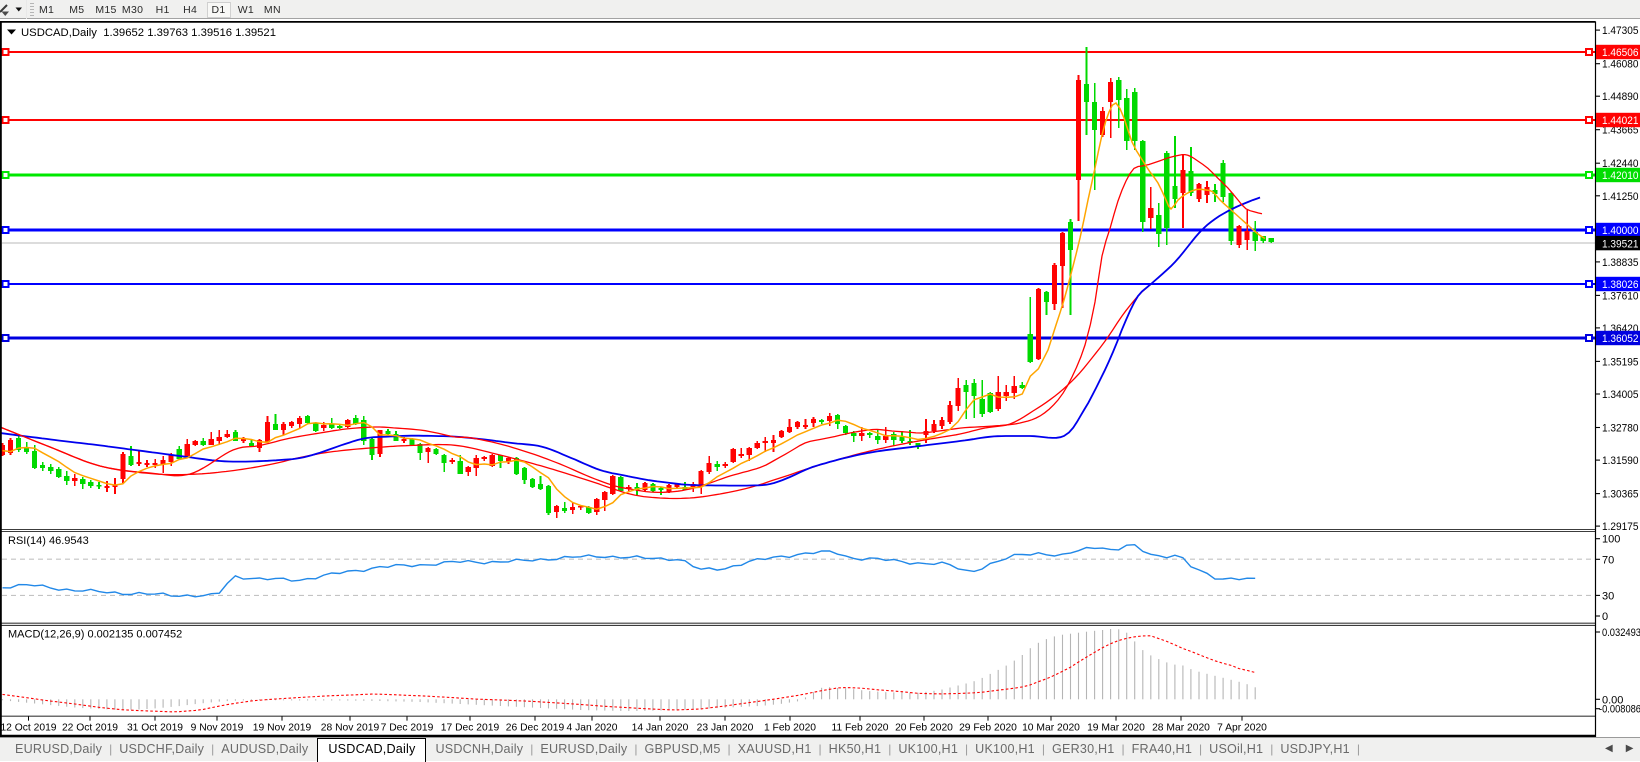 This screenshot has height=762, width=1640. I want to click on svg-text: 1.32780, so click(1620, 429).